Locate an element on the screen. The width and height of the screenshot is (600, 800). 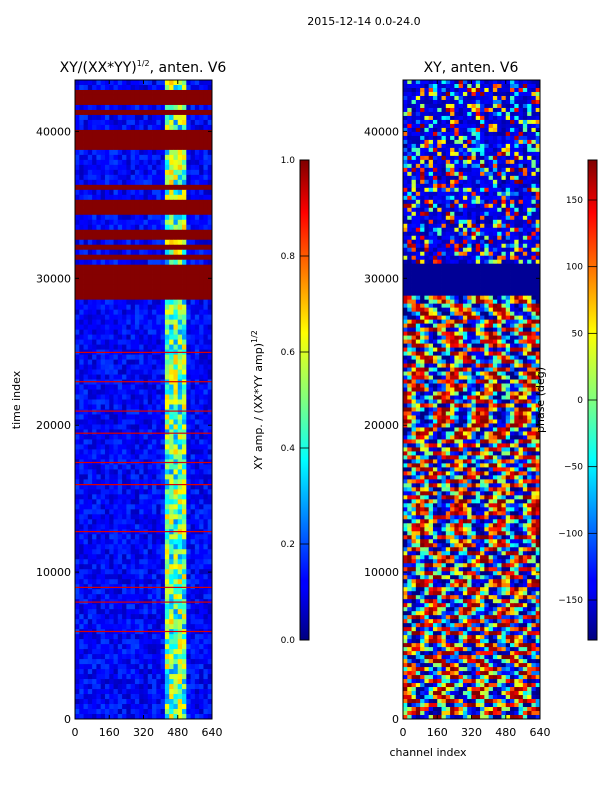
colorbar-tick-label: −150 is located at coordinates (570, 601).